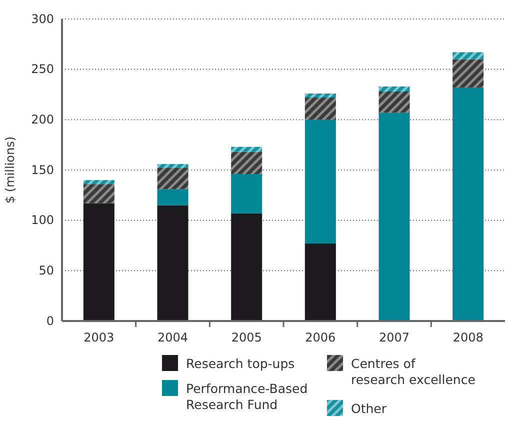 The image size is (507, 432). What do you see at coordinates (99, 337) in the screenshot?
I see `x-tick-label: 2003` at bounding box center [99, 337].